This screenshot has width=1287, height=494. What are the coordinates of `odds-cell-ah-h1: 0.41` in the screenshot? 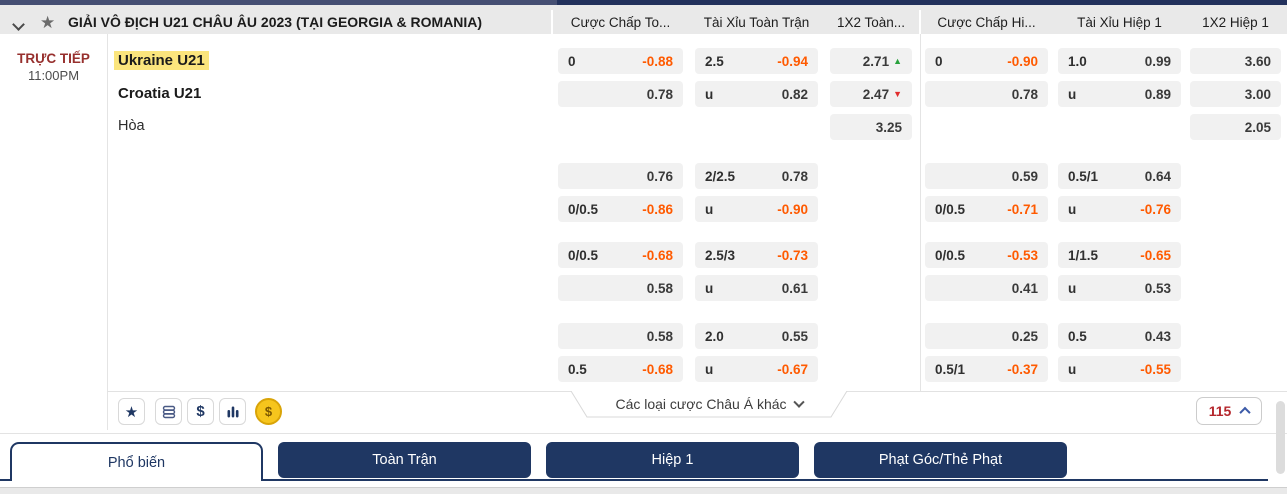 It's located at (986, 288).